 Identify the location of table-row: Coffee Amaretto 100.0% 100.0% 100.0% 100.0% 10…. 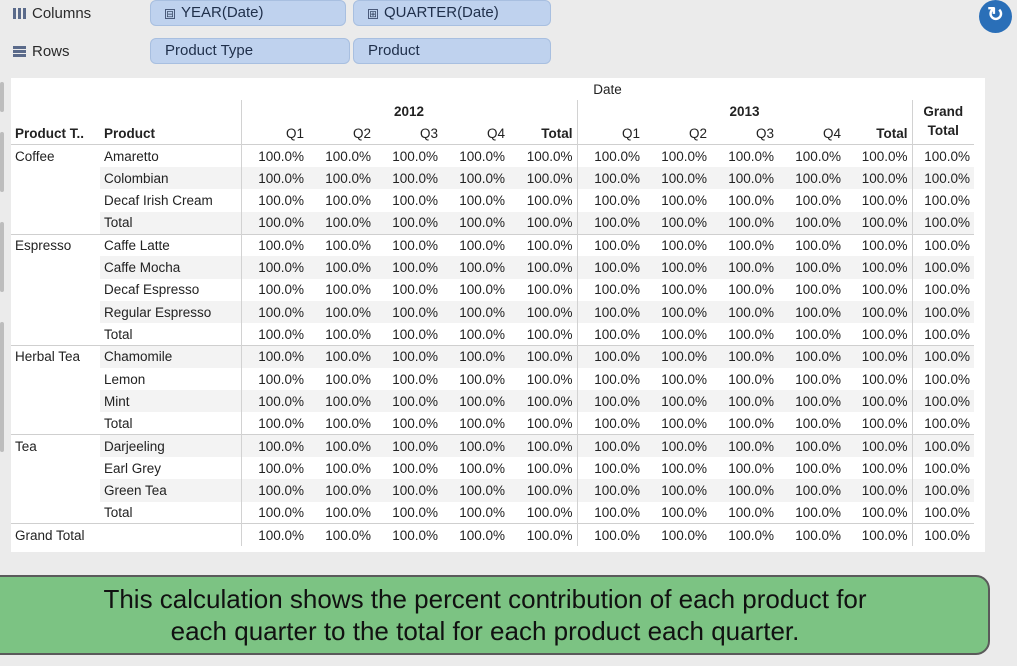
(492, 156).